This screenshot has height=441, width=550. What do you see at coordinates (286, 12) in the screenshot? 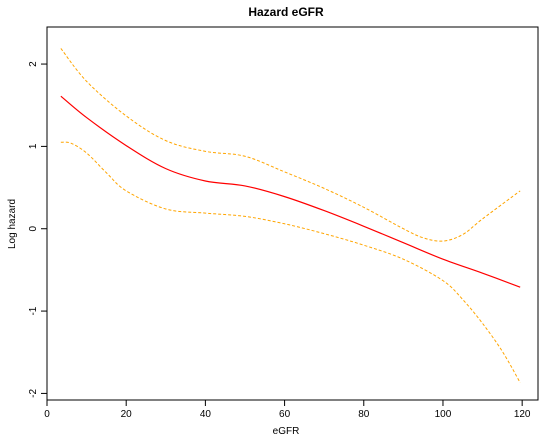
I see `chart-title: Hazard eGFR` at bounding box center [286, 12].